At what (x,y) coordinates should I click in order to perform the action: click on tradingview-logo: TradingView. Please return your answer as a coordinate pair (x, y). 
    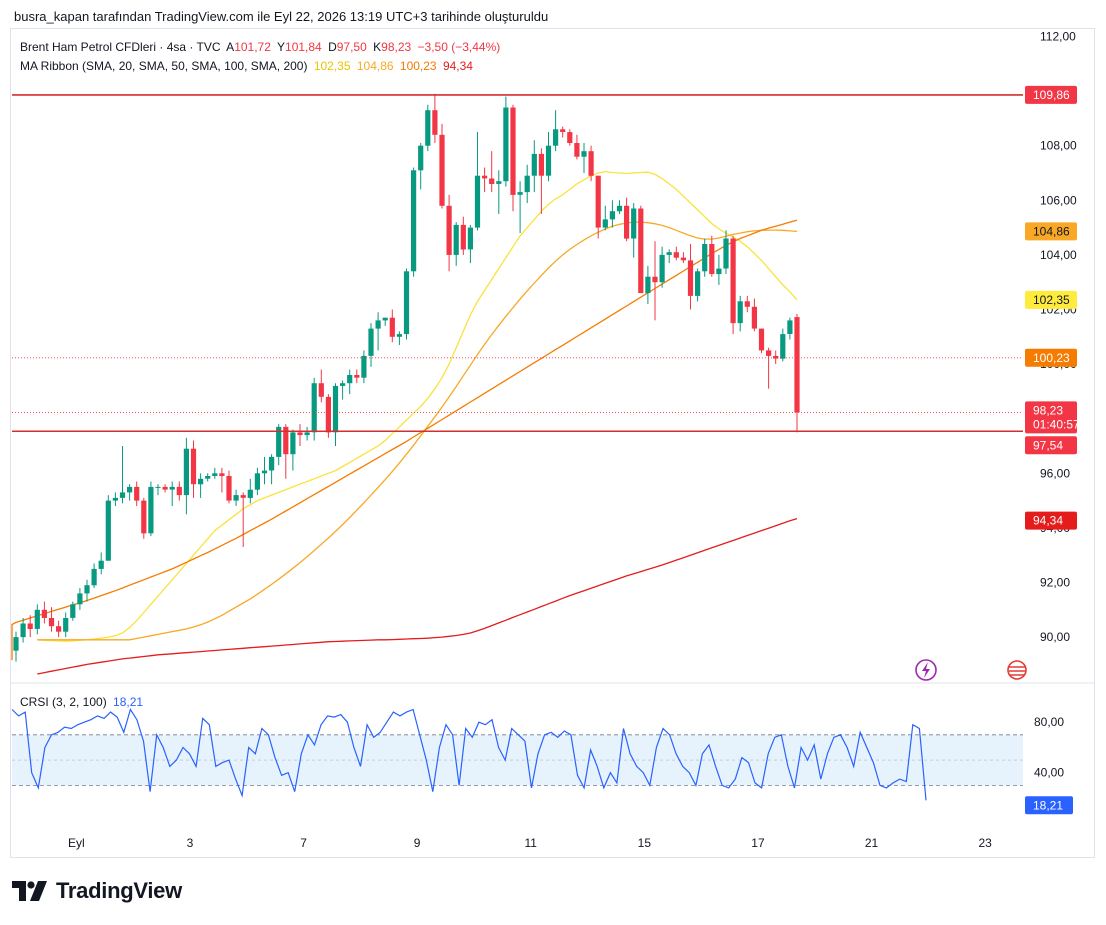
    Looking at the image, I should click on (97, 891).